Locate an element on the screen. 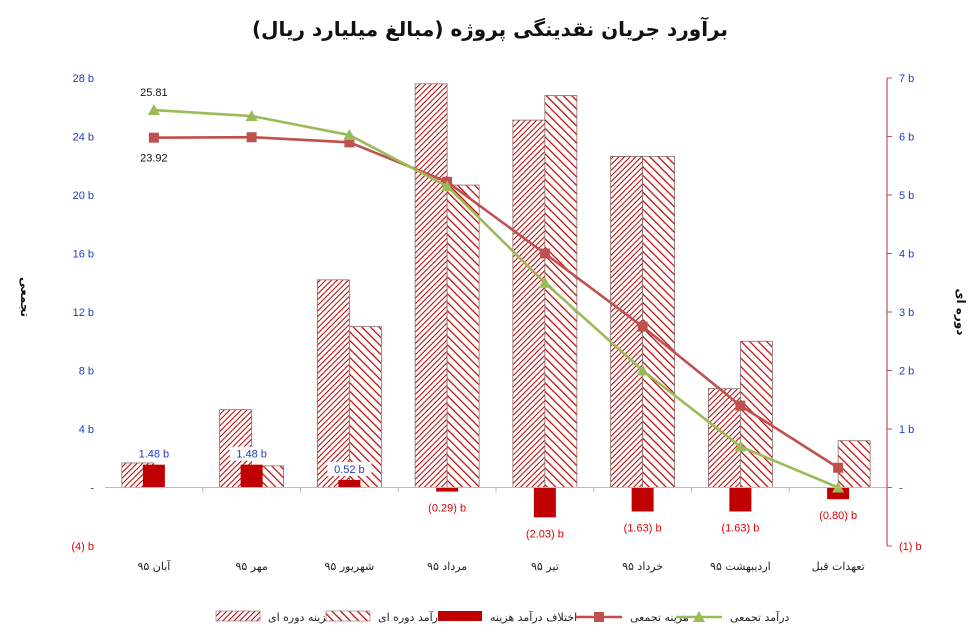 Image resolution: width=977 pixels, height=637 pixels. difference-label: (0.80) b is located at coordinates (838, 516).